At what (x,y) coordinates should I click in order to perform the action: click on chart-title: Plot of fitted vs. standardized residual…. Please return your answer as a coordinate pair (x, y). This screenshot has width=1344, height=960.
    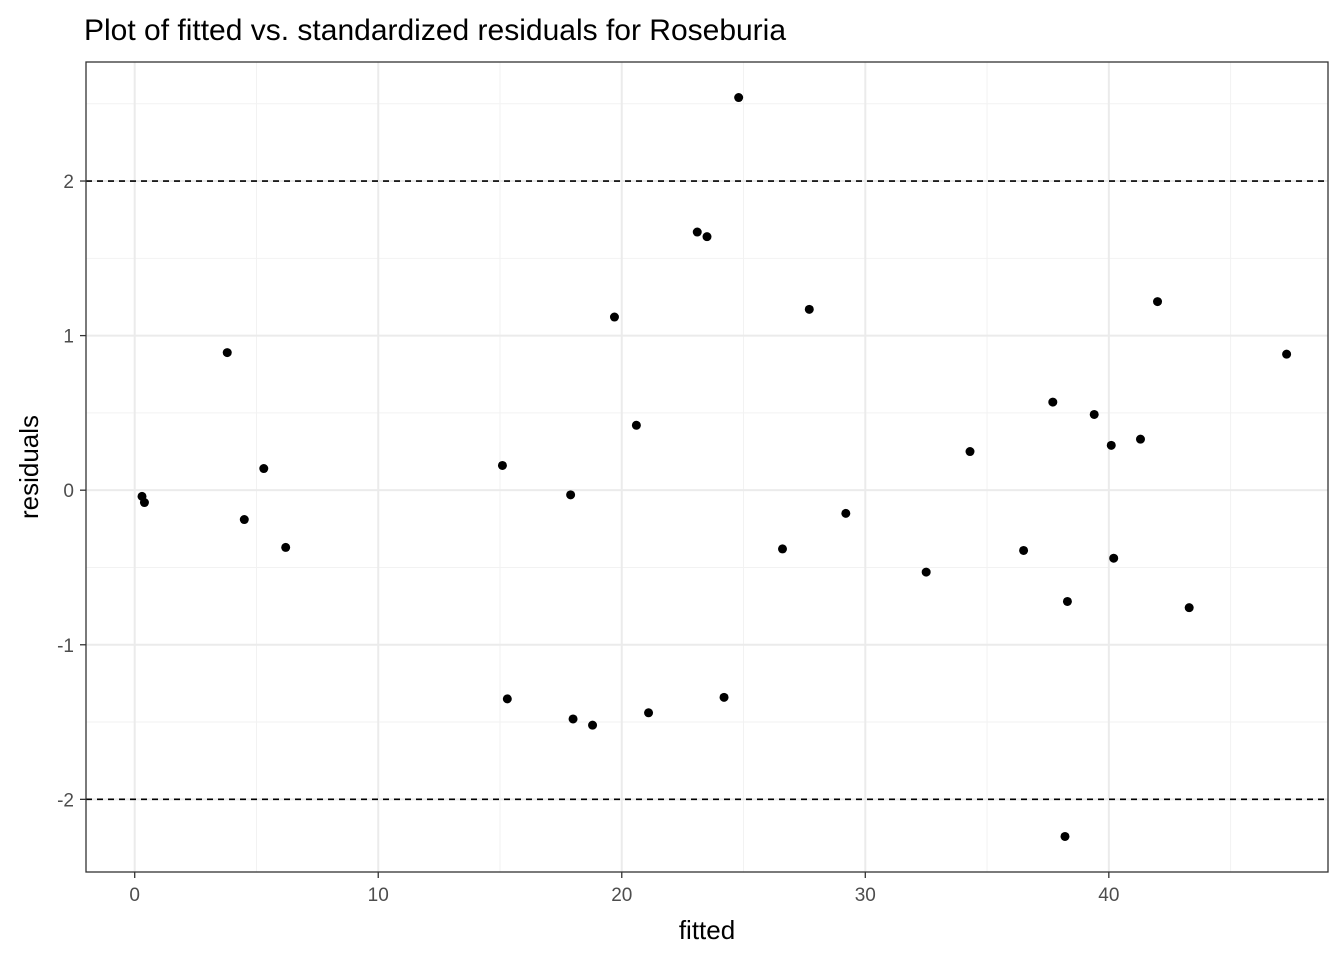
    Looking at the image, I should click on (435, 30).